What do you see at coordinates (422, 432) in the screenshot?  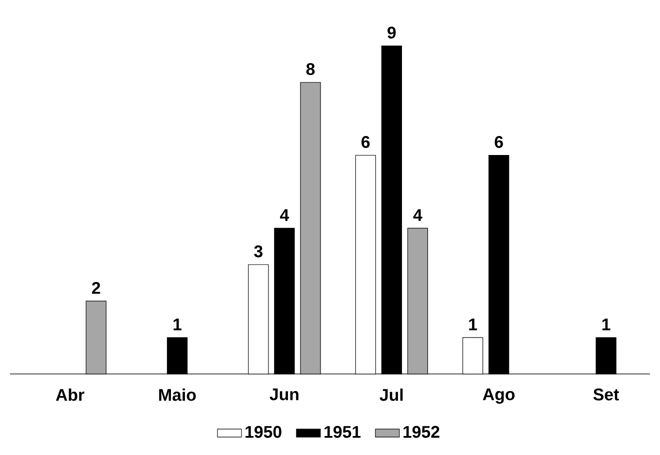 I see `legend-label: 1952` at bounding box center [422, 432].